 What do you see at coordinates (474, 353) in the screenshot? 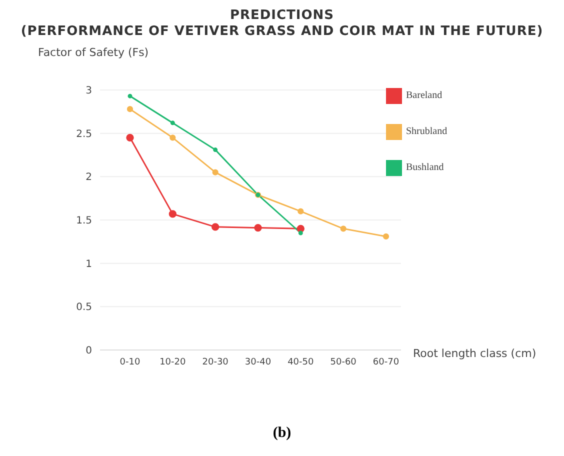
I see `x-axis-title: Root length class (cm)` at bounding box center [474, 353].